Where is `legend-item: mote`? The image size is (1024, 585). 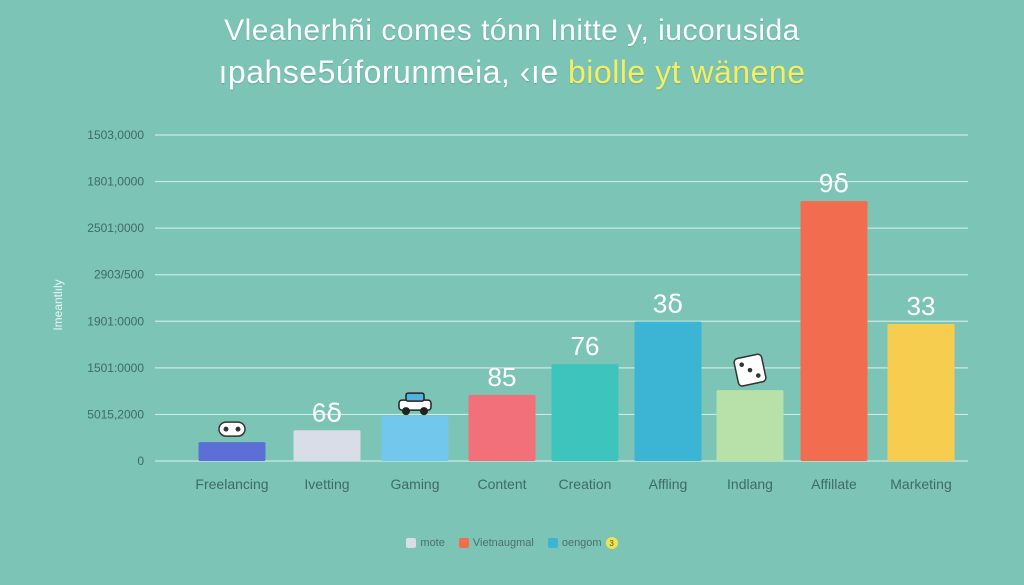
legend-item: mote is located at coordinates (425, 543).